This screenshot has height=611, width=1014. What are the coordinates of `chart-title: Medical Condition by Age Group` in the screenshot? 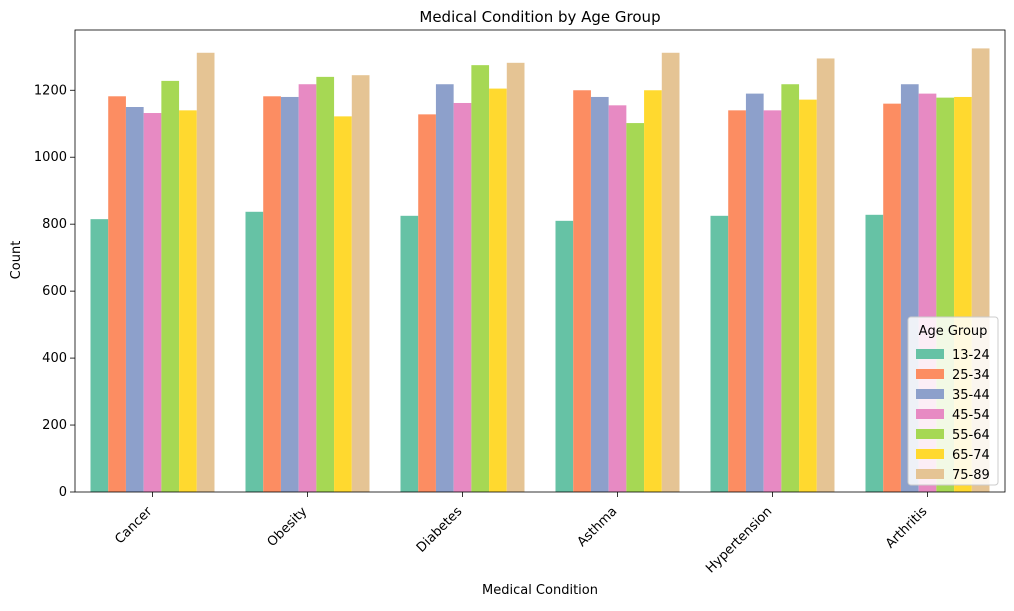 It's located at (539, 17).